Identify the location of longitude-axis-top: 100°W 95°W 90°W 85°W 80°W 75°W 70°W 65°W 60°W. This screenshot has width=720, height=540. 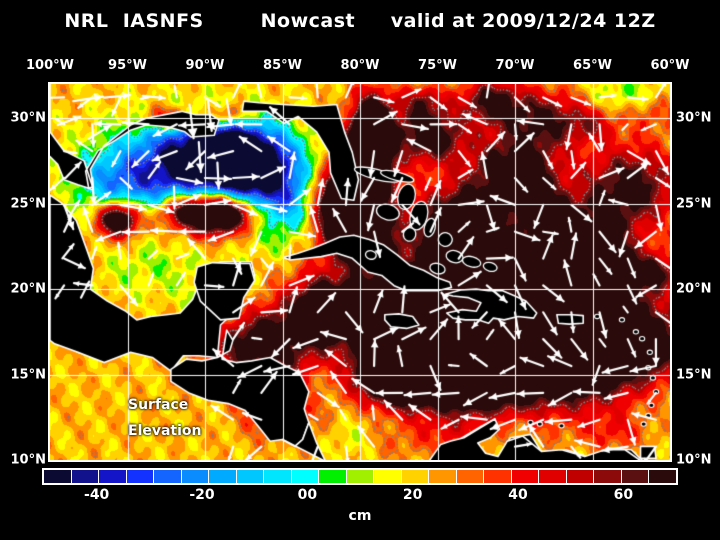
(357, 67).